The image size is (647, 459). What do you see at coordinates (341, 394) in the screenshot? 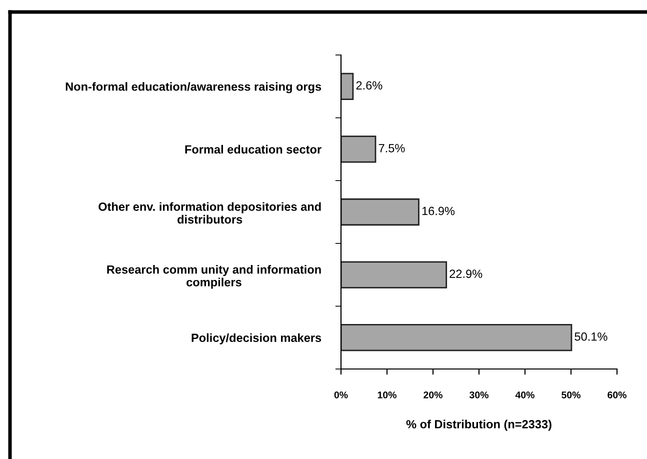
I see `x-tick-label: 0%` at bounding box center [341, 394].